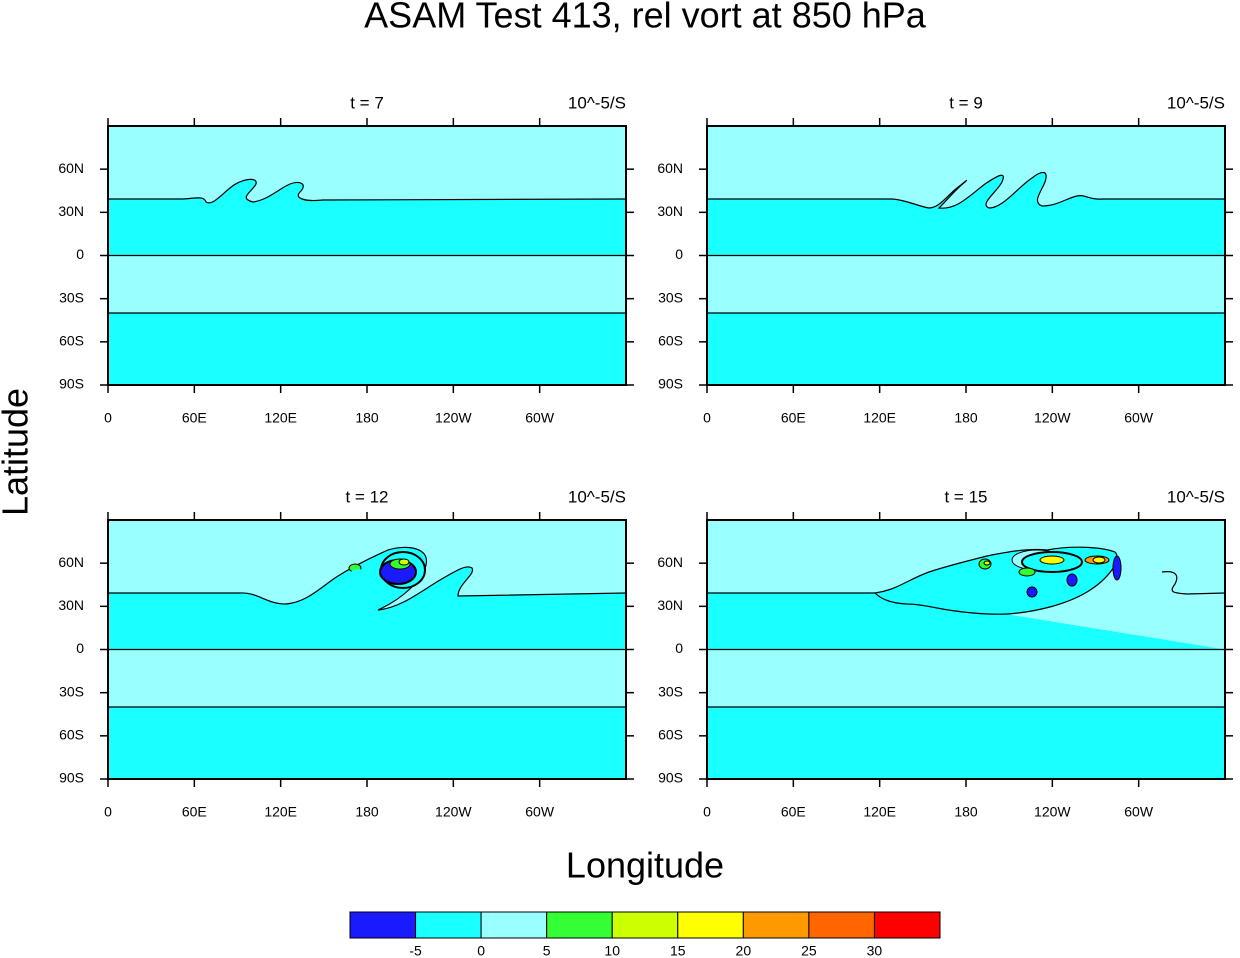 Image resolution: width=1240 pixels, height=958 pixels. Describe the element at coordinates (547, 950) in the screenshot. I see `colorbar-label: 5` at that location.